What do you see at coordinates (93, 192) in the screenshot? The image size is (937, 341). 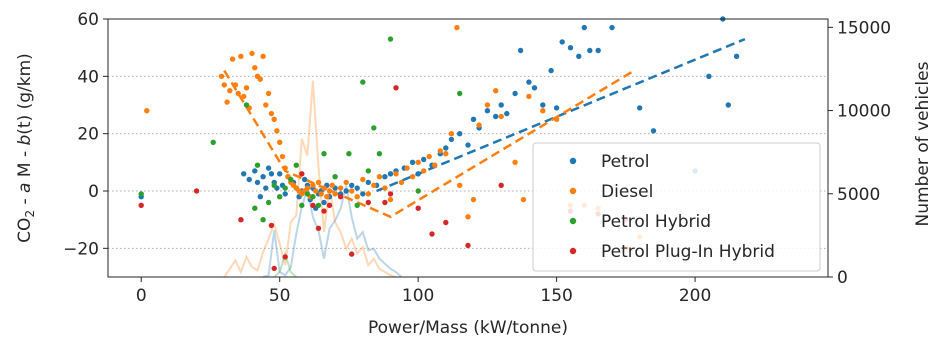 I see `y-left-tick-label: 0` at bounding box center [93, 192].